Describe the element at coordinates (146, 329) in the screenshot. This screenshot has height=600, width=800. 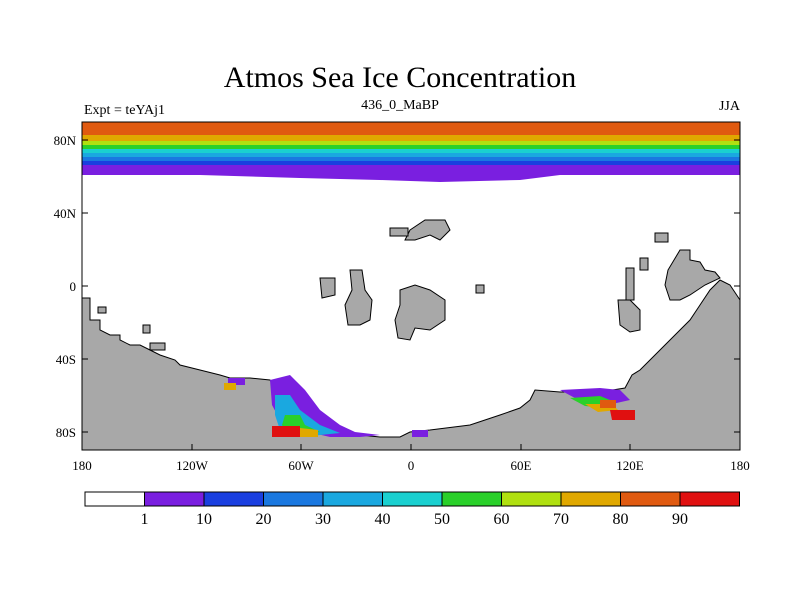
I see `land-islet-a` at that location.